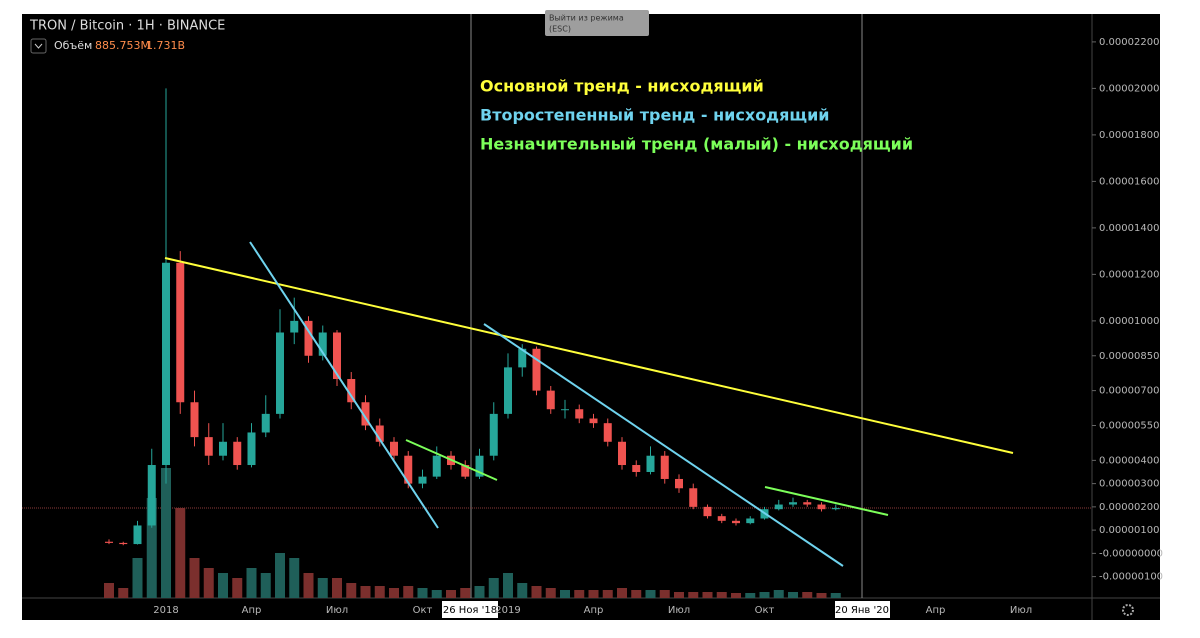  Describe the element at coordinates (1129, 391) in the screenshot. I see `y-tick-label: 0.00000700` at that location.